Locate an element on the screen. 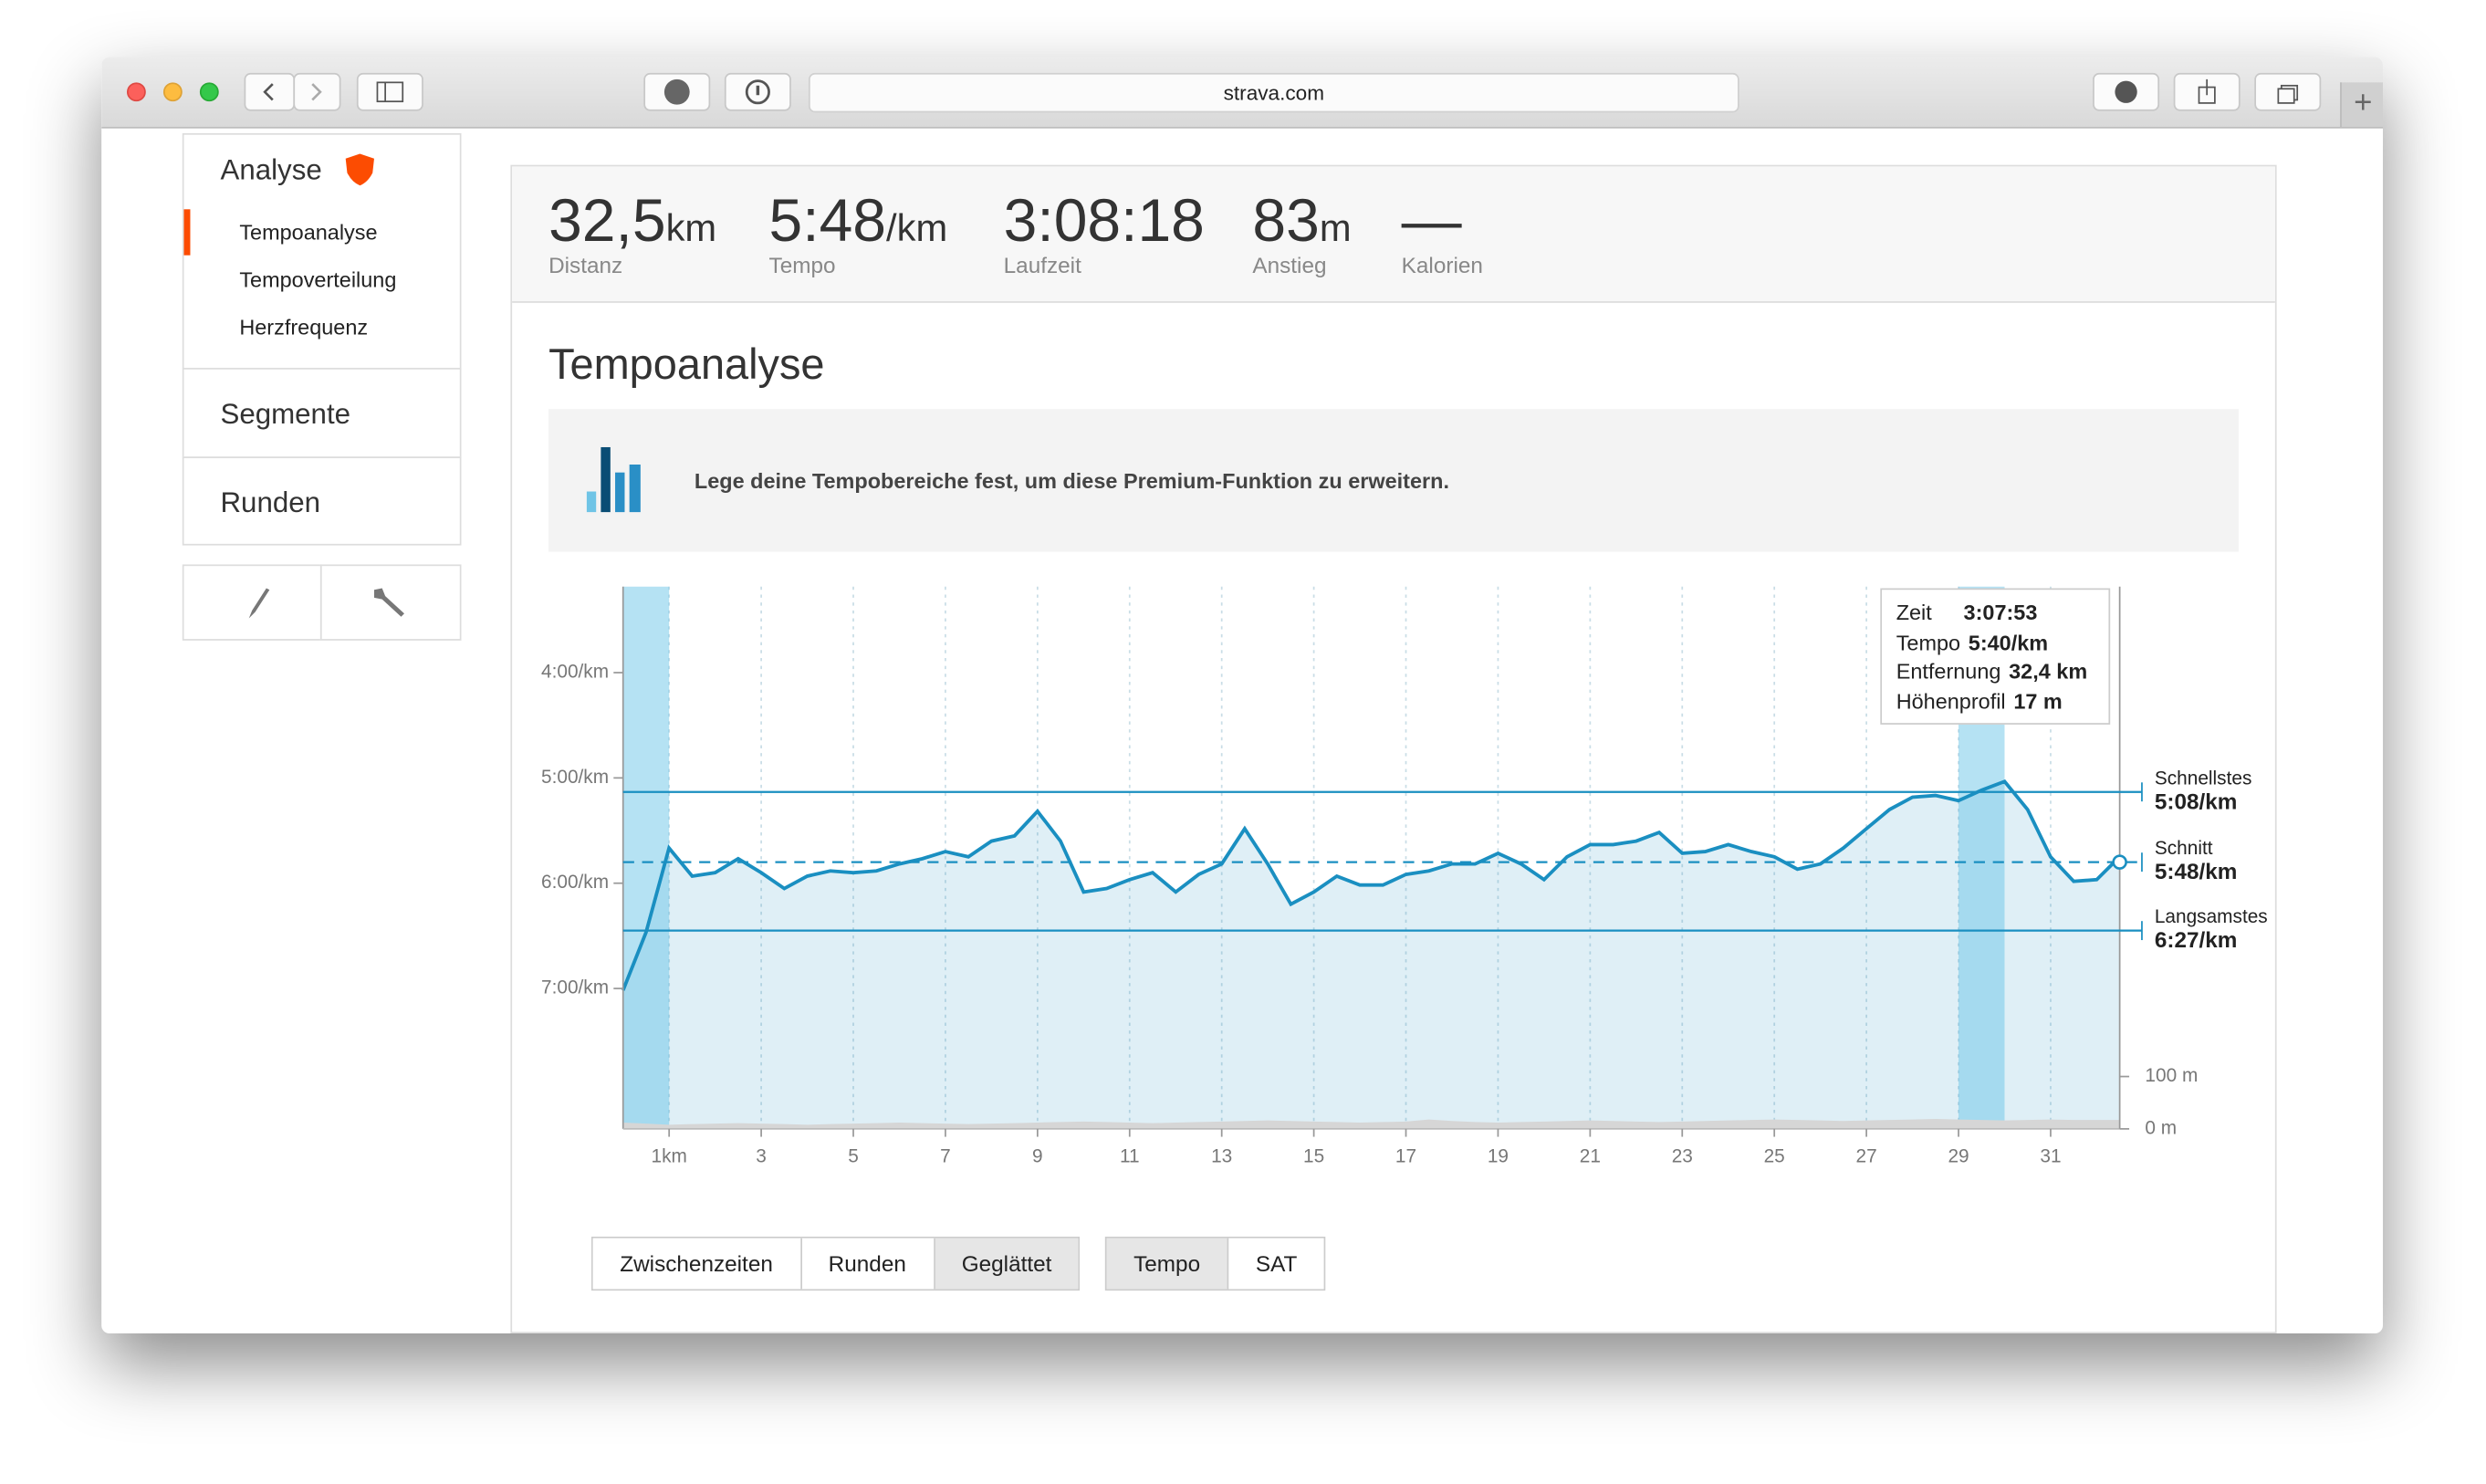 This screenshot has width=2486, height=1484. pace-area is located at coordinates (1371, 955).